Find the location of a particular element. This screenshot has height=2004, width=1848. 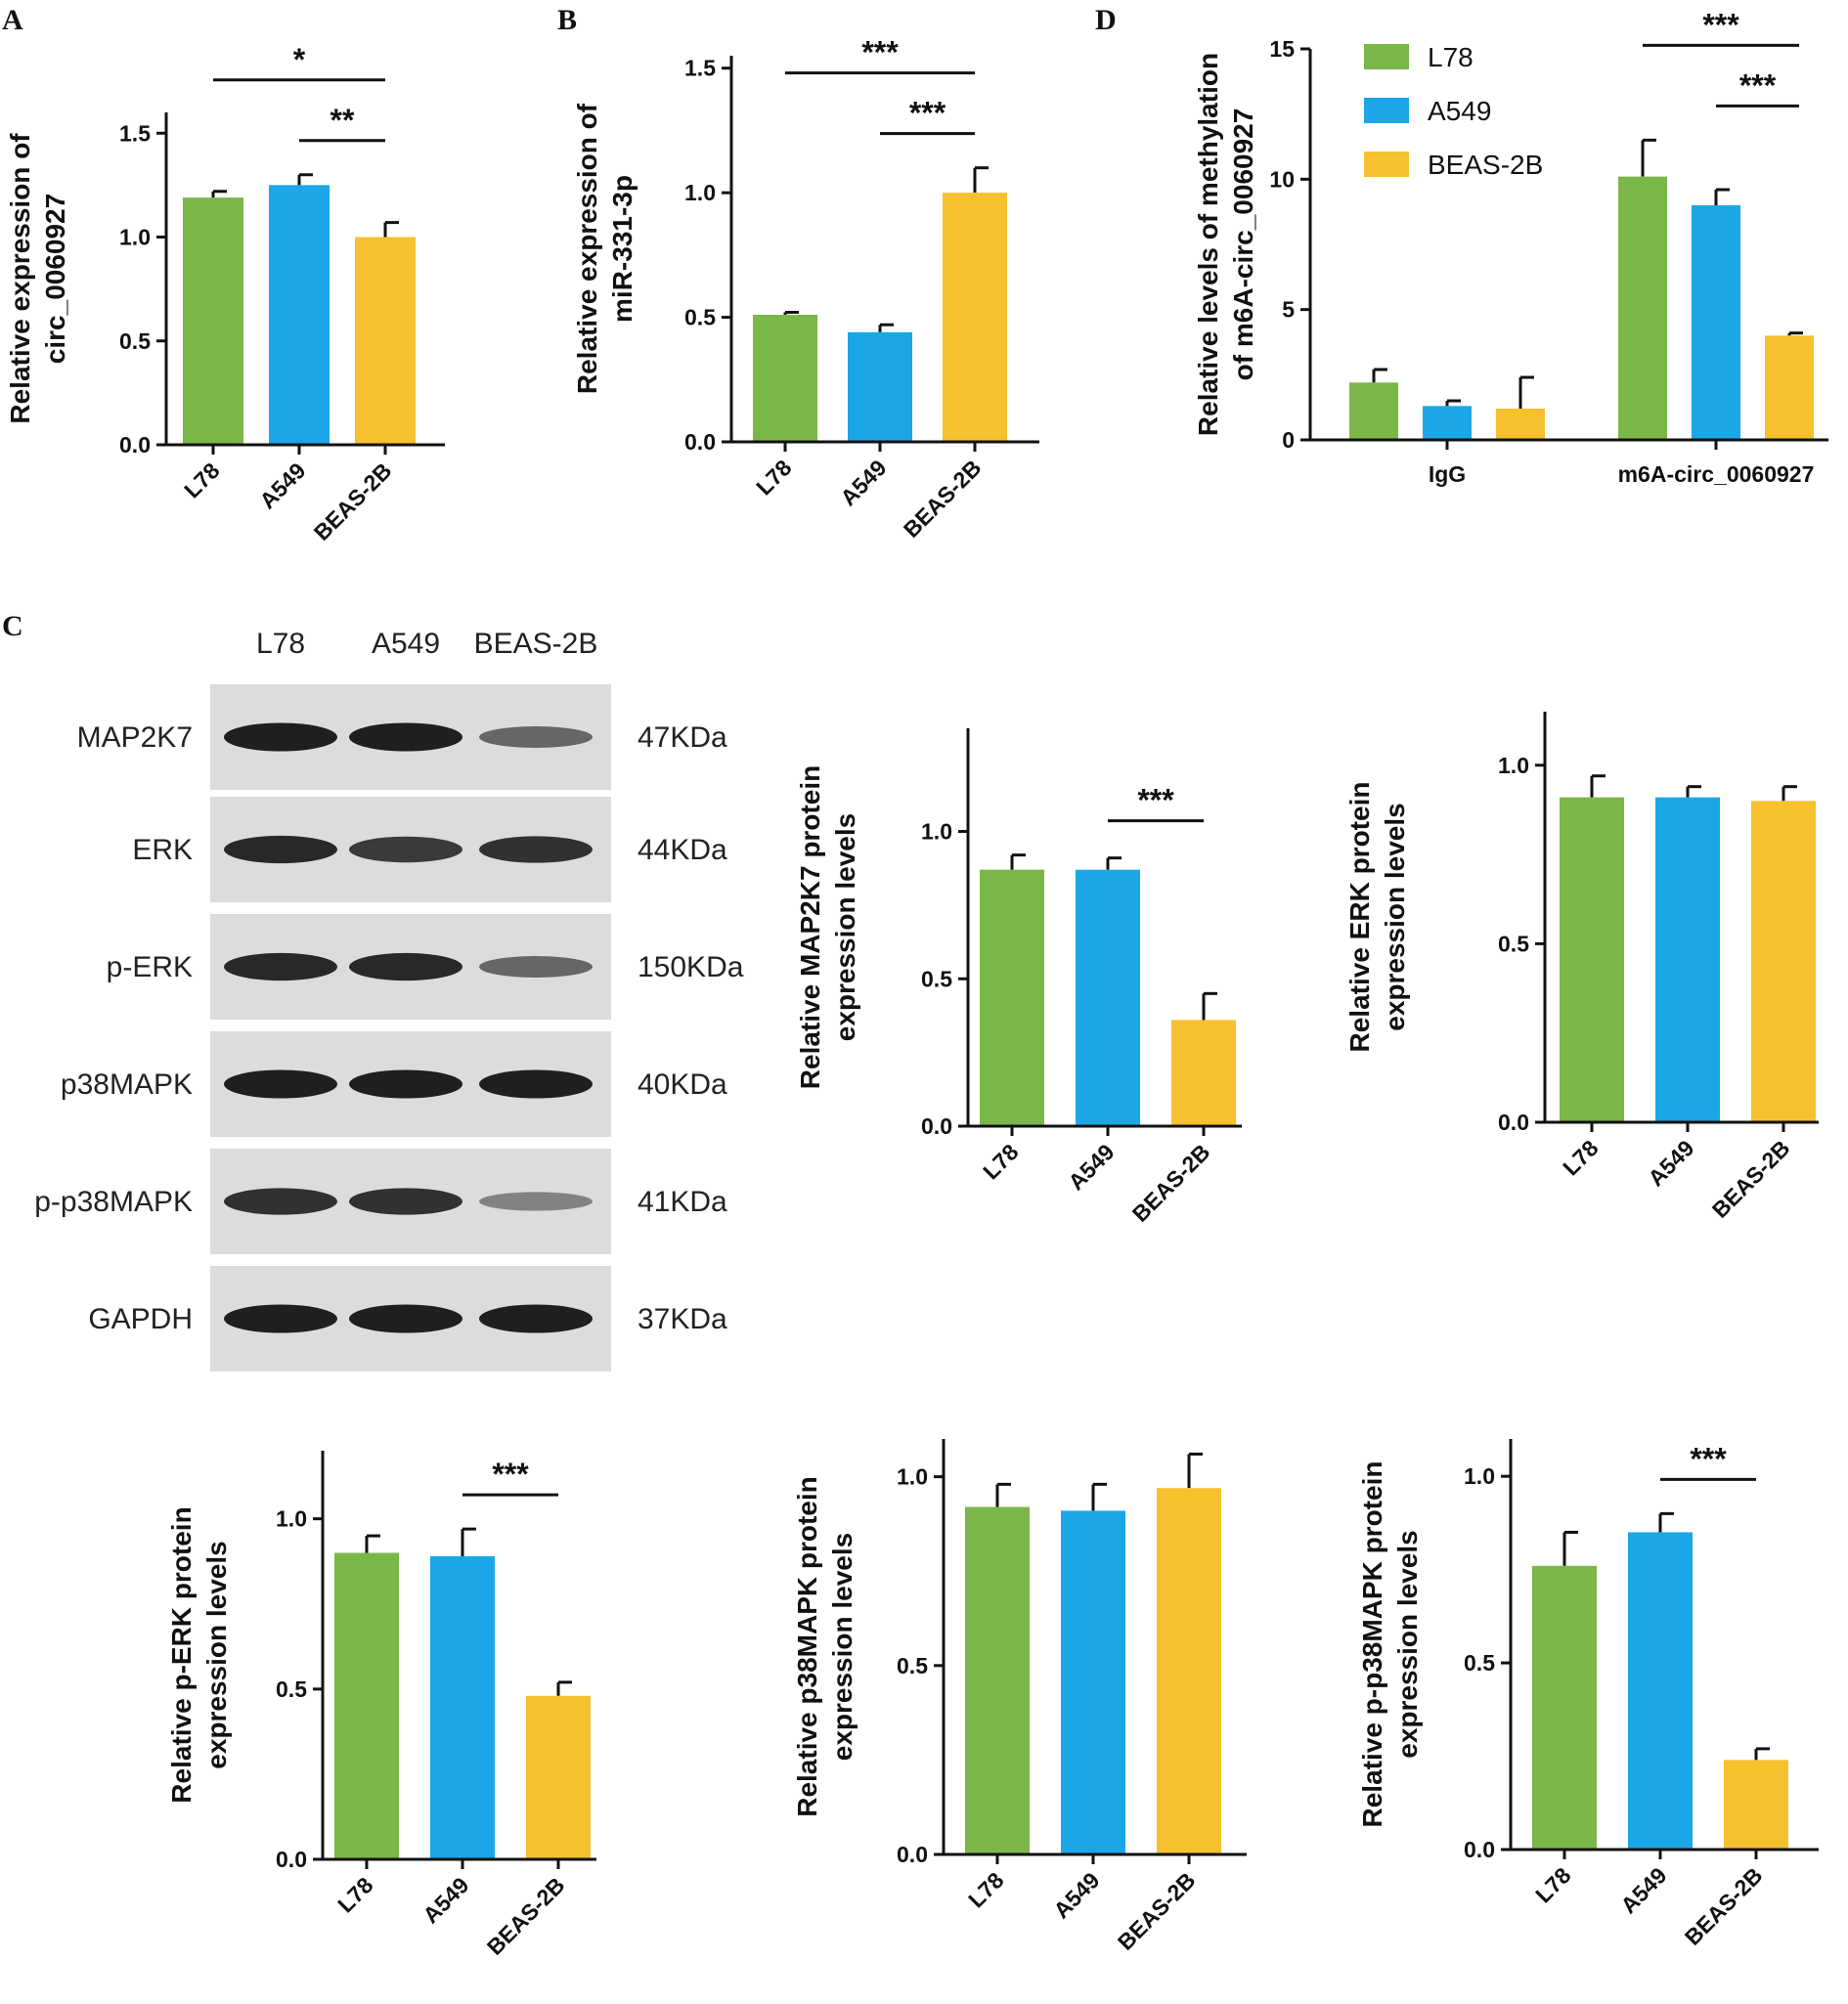

blot-lane-label: BEAS-2B is located at coordinates (536, 644).